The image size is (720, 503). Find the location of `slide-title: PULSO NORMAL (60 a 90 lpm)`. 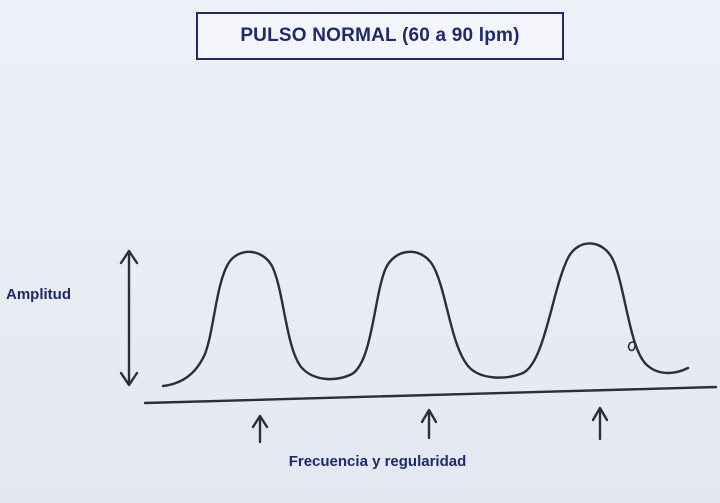

slide-title: PULSO NORMAL (60 a 90 lpm) is located at coordinates (380, 35).